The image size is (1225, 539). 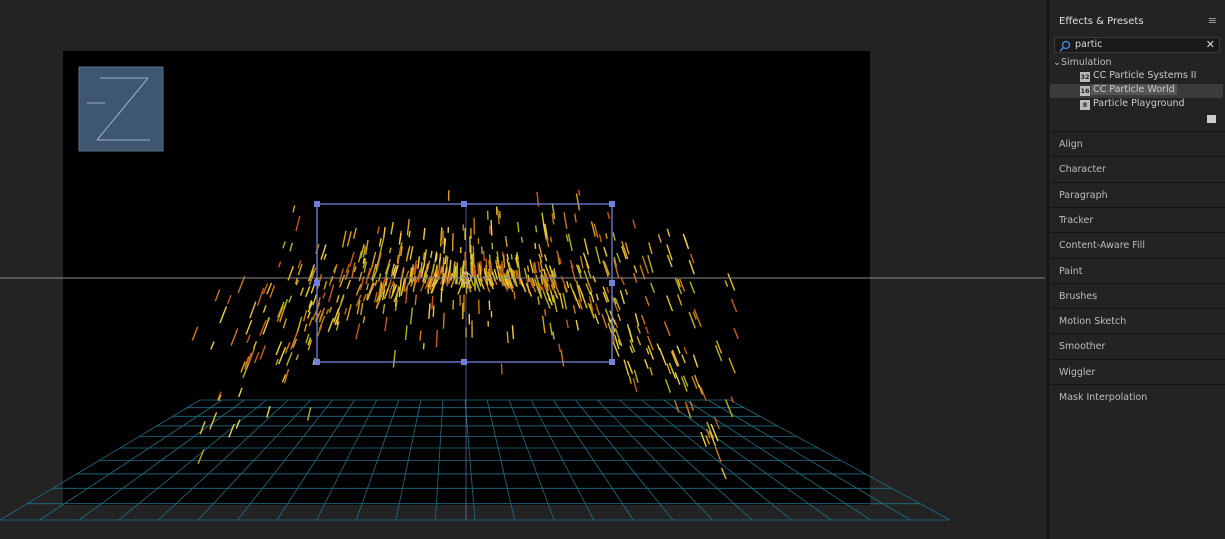 What do you see at coordinates (1082, 62) in the screenshot?
I see `group: ⌄Simulation` at bounding box center [1082, 62].